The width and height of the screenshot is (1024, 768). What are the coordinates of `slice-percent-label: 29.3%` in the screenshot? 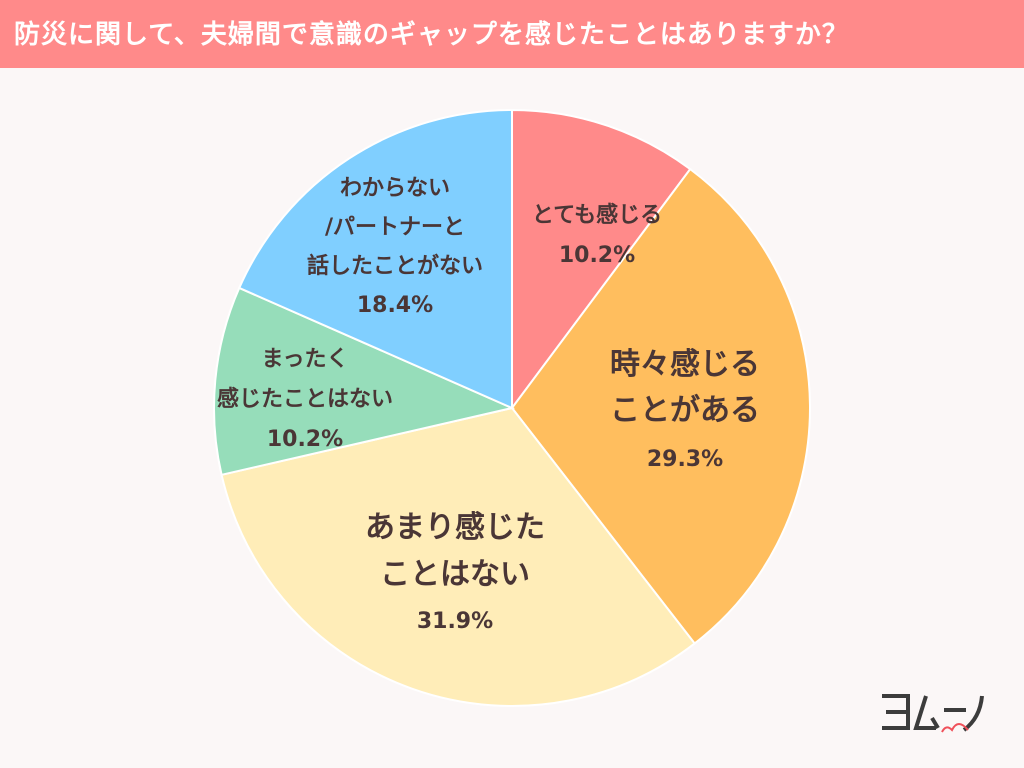 It's located at (685, 459).